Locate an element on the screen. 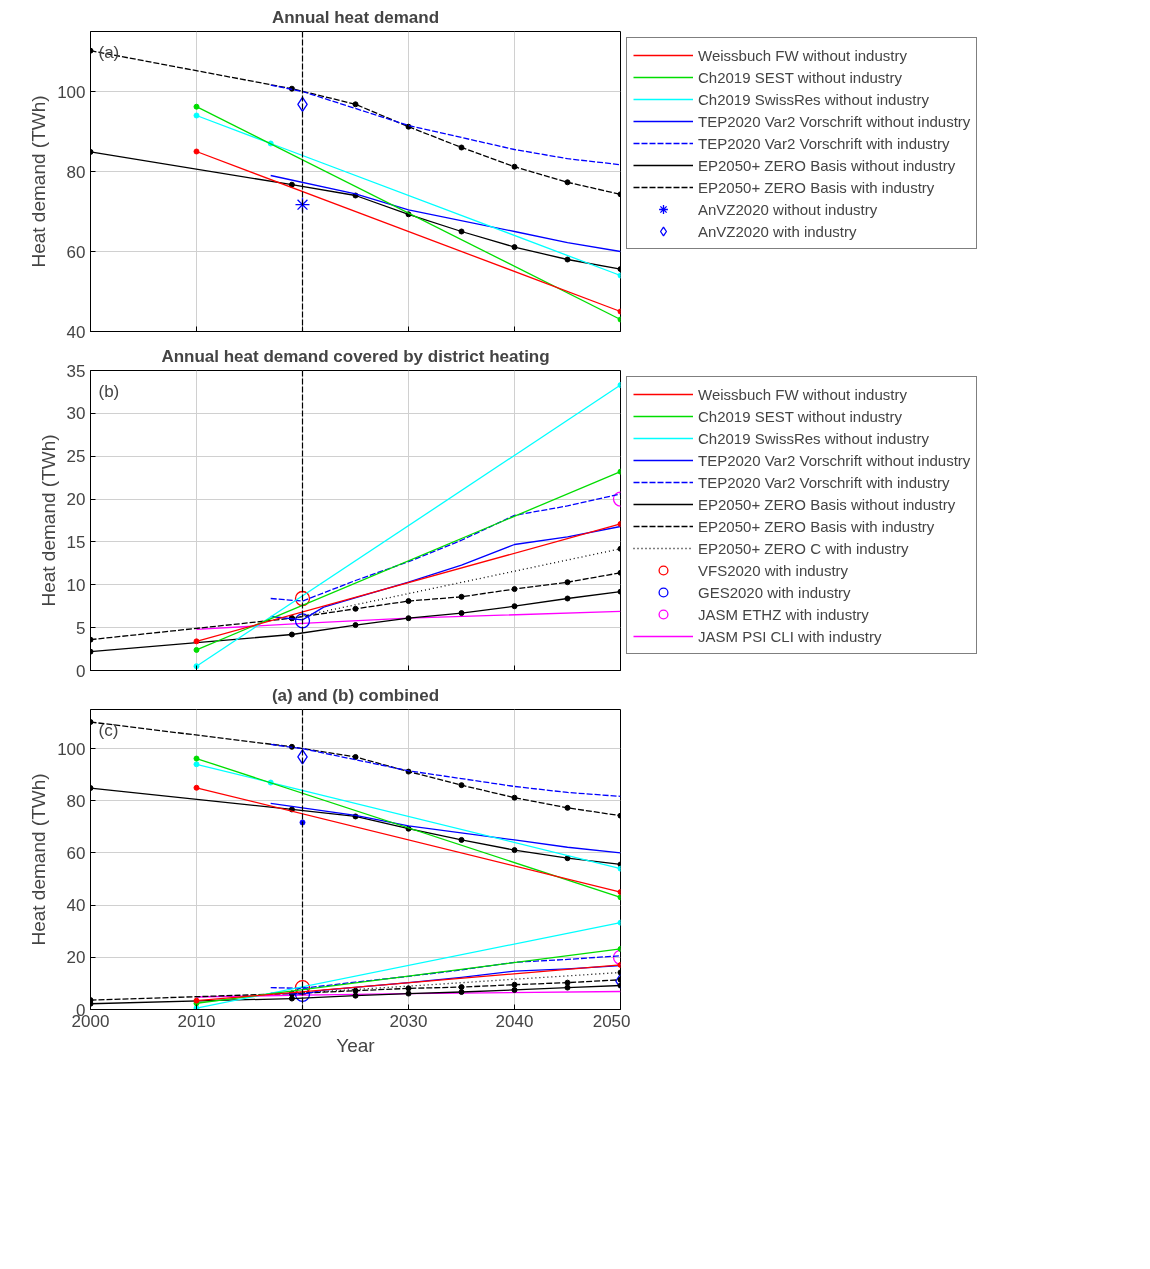 The width and height of the screenshot is (1150, 1269). legend-label: GES2020 with industry is located at coordinates (774, 592).